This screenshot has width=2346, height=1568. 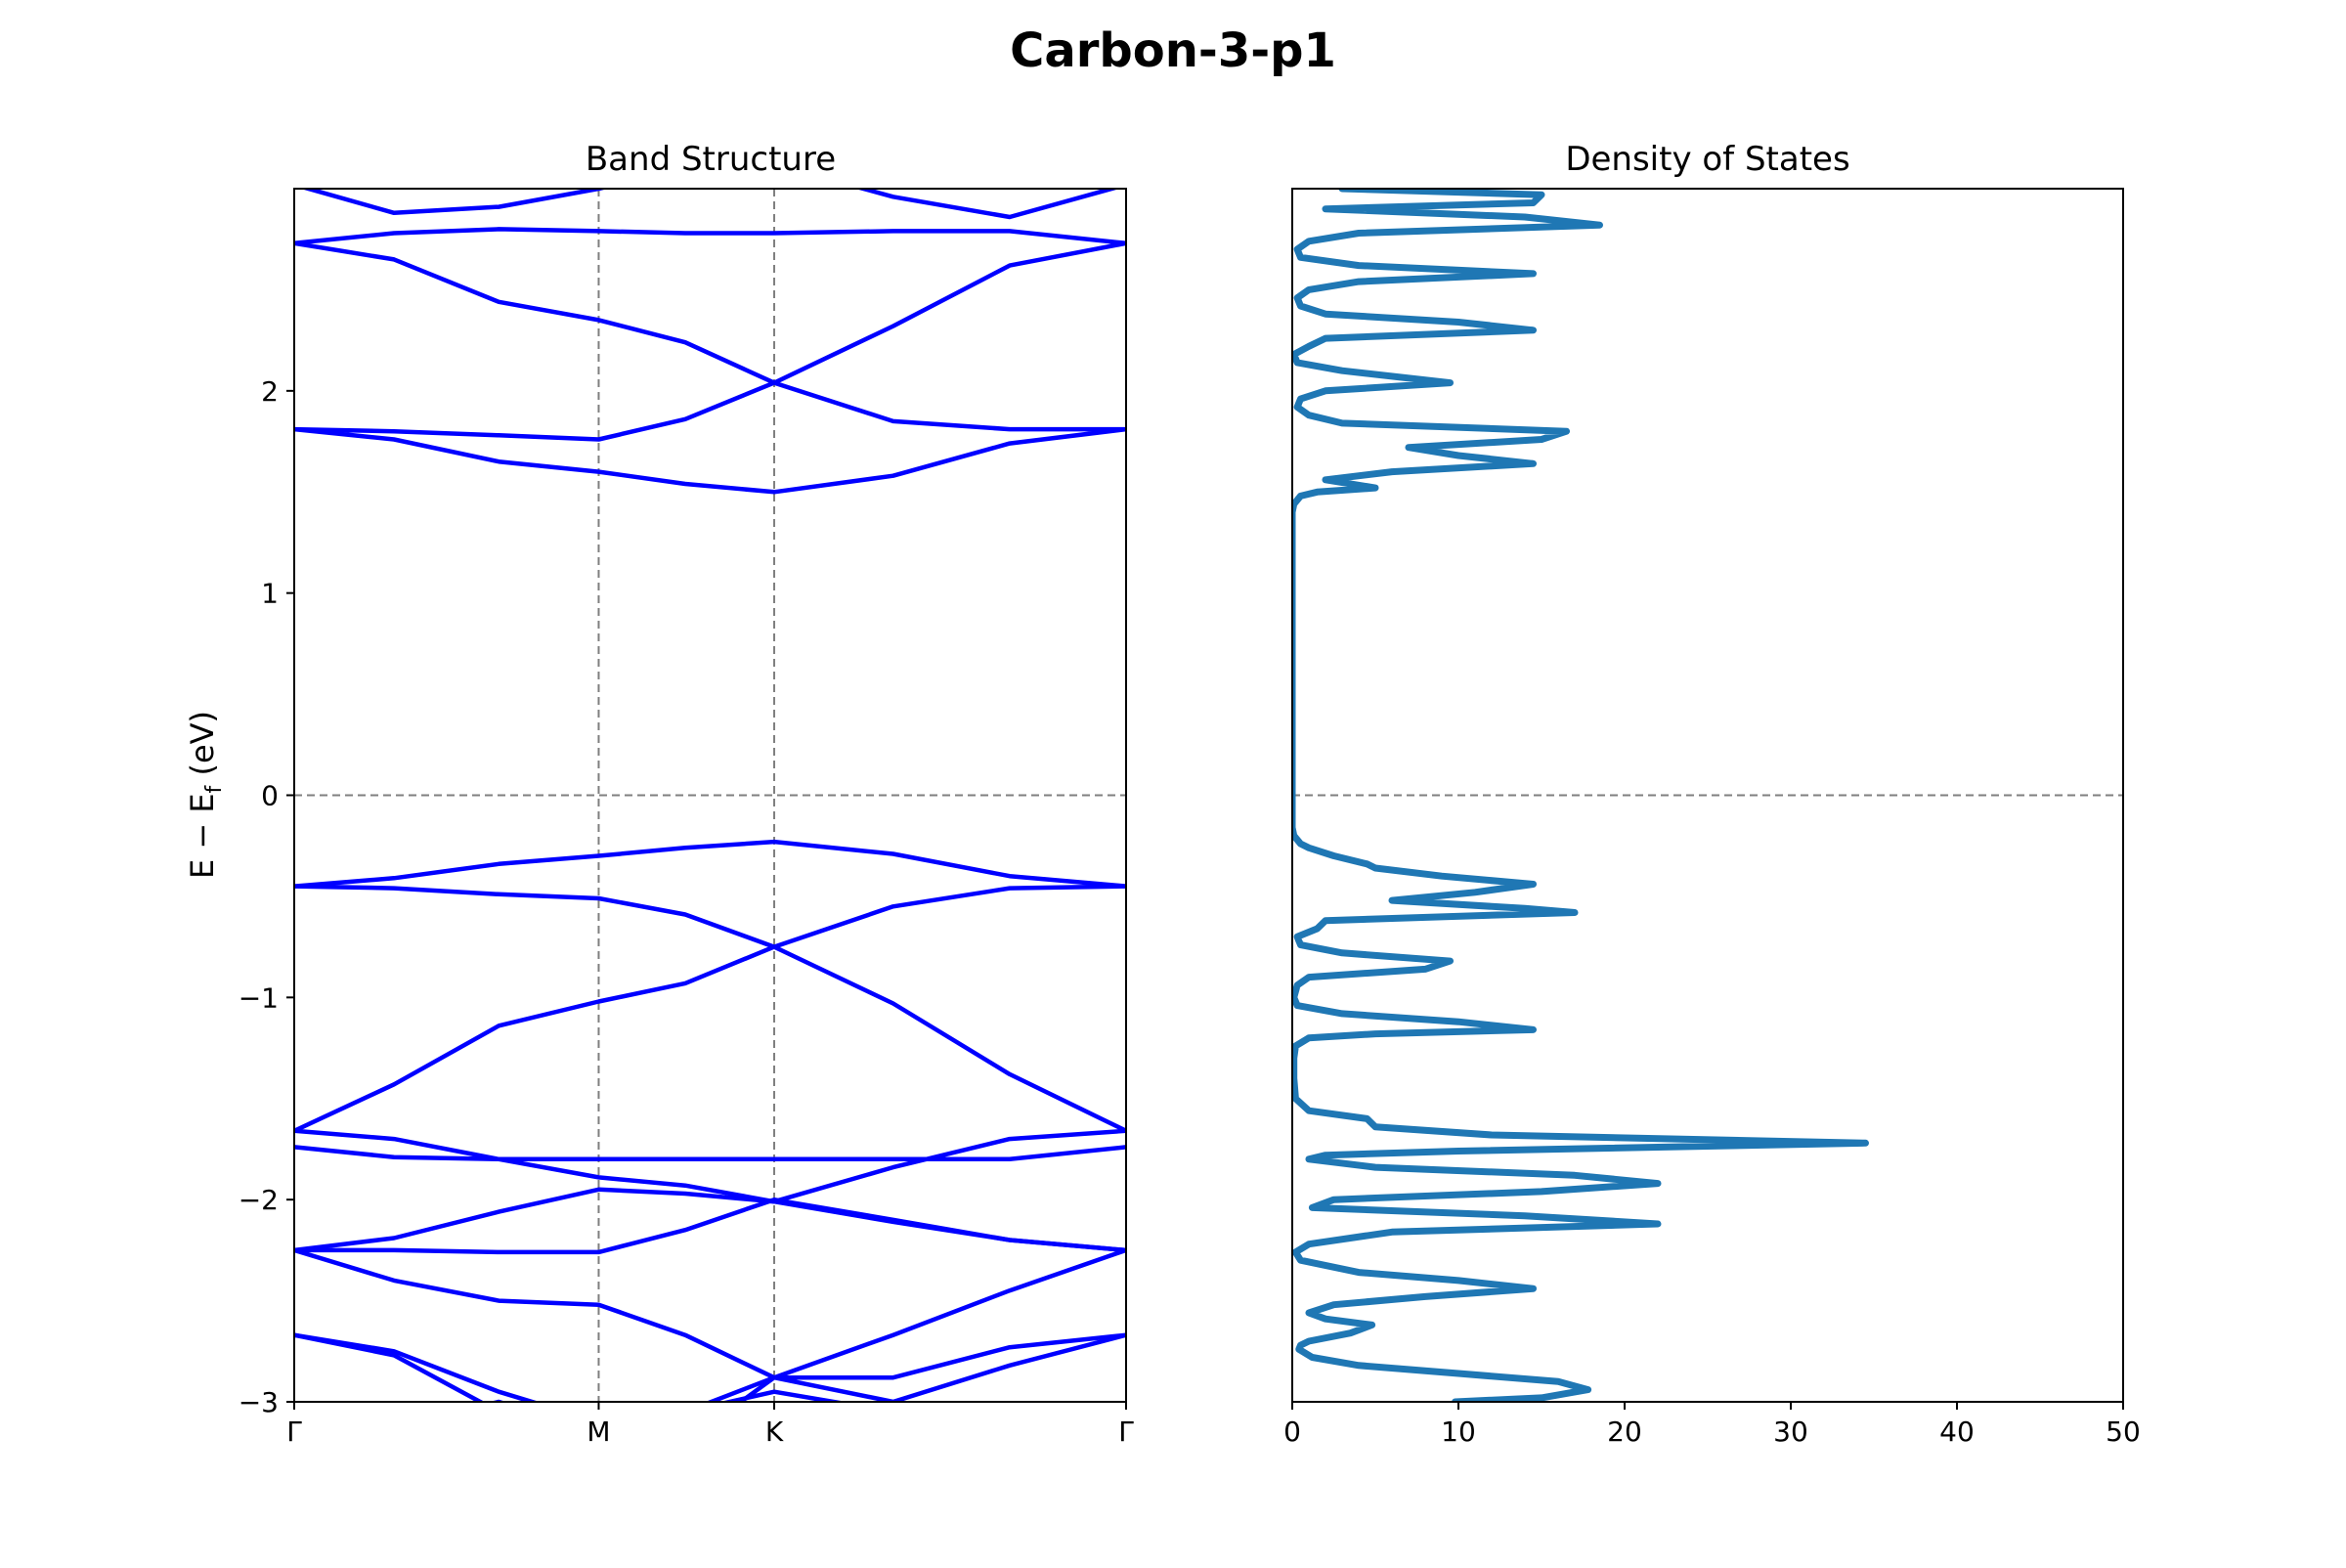 What do you see at coordinates (775, 1432) in the screenshot?
I see `band-xtick-label: K` at bounding box center [775, 1432].